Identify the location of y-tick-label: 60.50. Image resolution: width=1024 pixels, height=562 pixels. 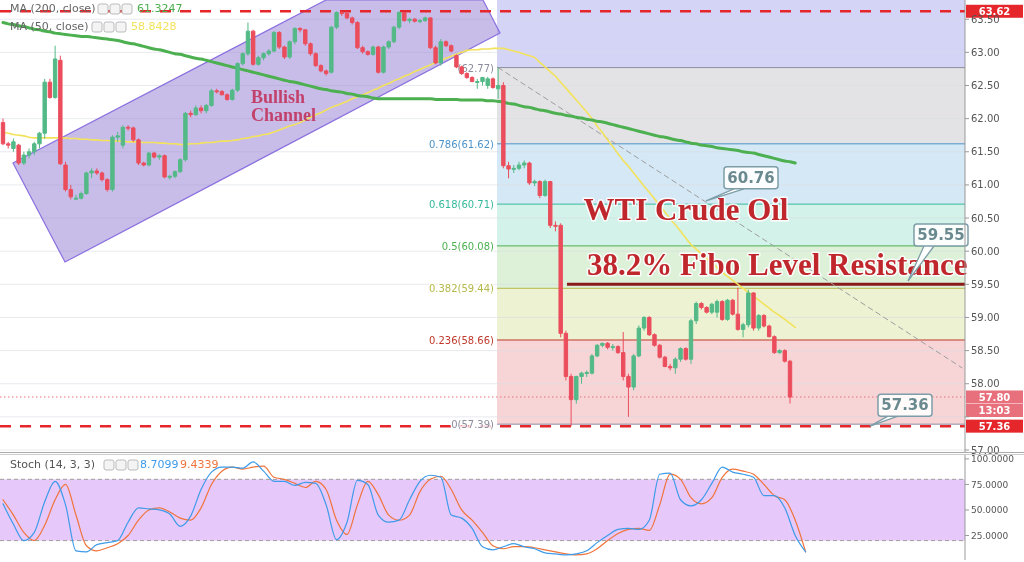
(985, 218).